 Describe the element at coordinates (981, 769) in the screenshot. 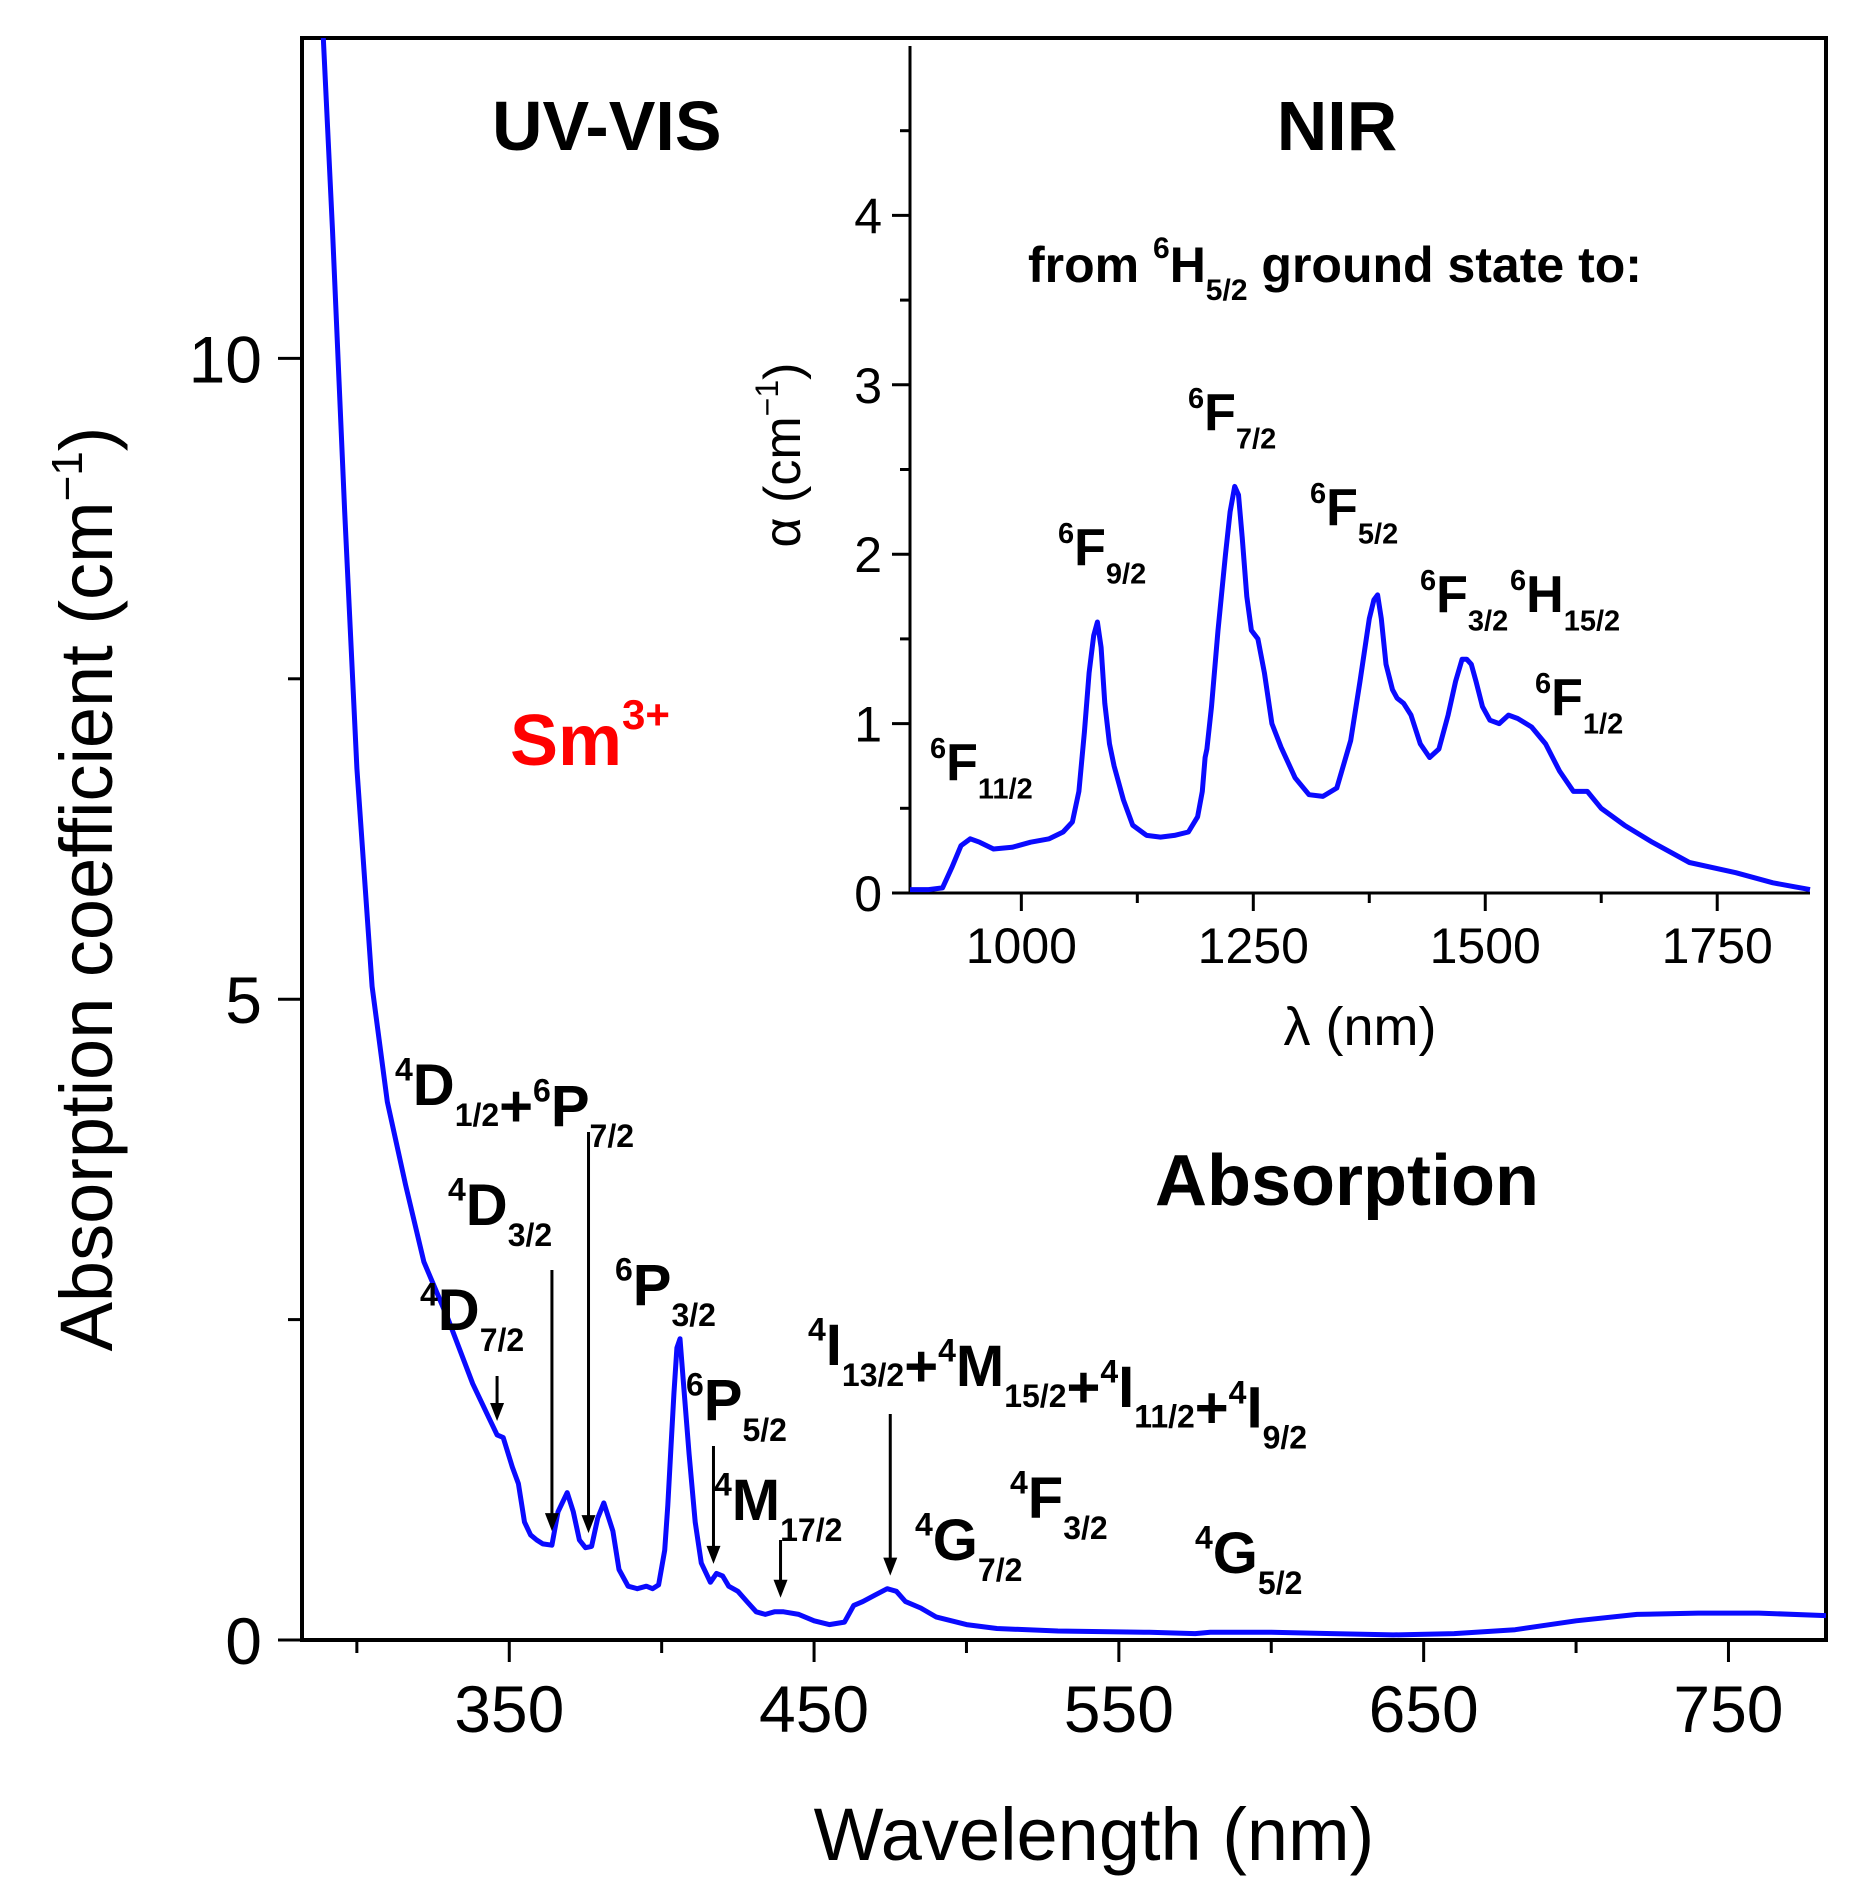

I see `inset-transition-label: 6F11/2` at that location.